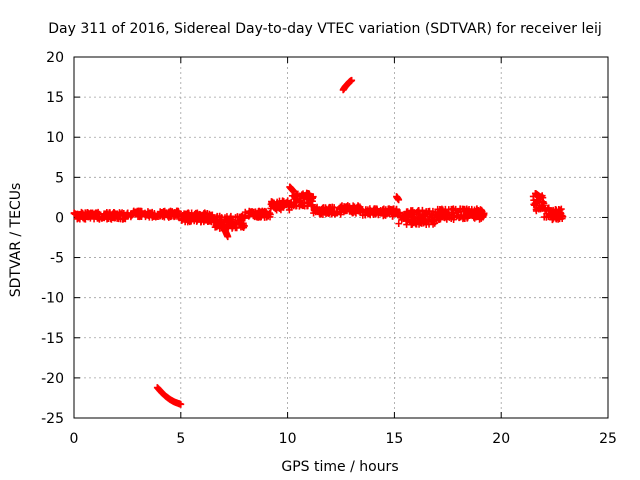  I want to click on x-axis-label: GPS time / hours, so click(339, 467).